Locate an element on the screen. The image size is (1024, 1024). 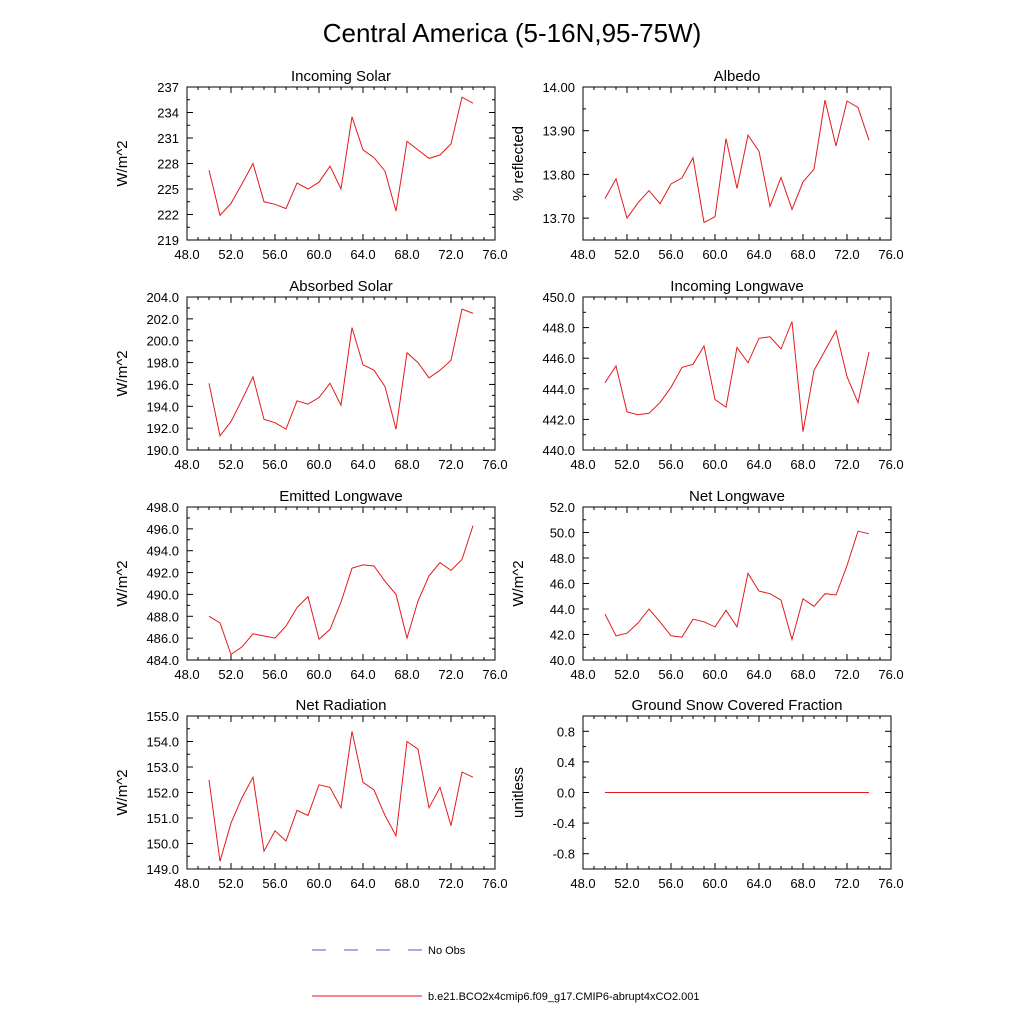
y-tick-label: 490.0 is located at coordinates (162, 594).